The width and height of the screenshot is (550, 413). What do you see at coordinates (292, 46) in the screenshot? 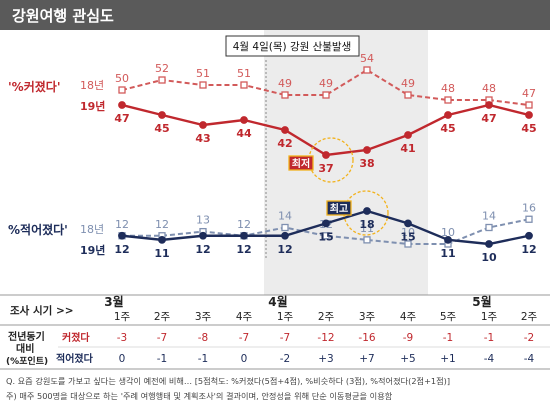
I see `event-label-box` at bounding box center [292, 46].